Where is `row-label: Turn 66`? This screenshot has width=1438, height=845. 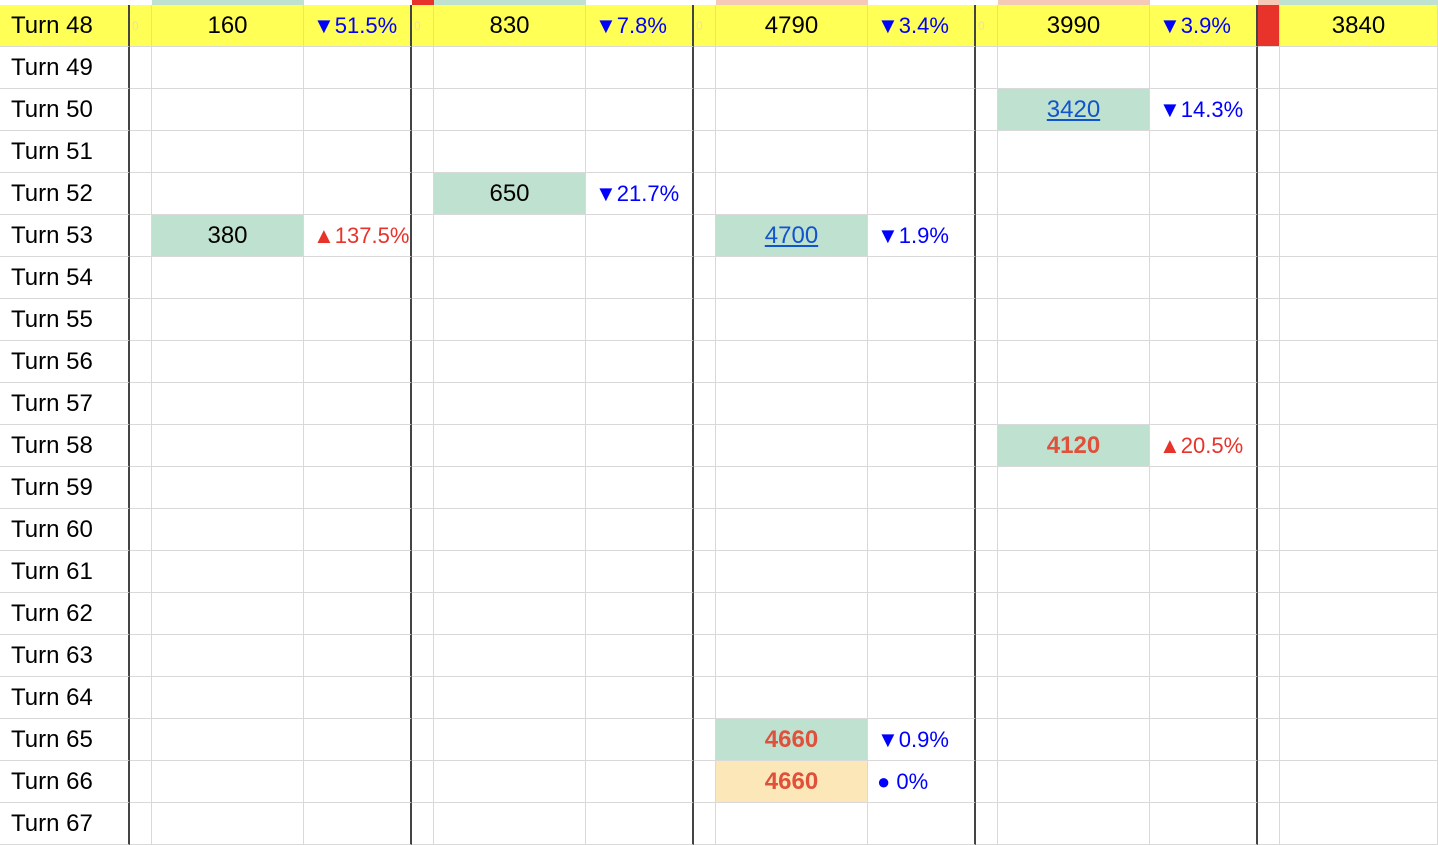 row-label: Turn 66 is located at coordinates (65, 782).